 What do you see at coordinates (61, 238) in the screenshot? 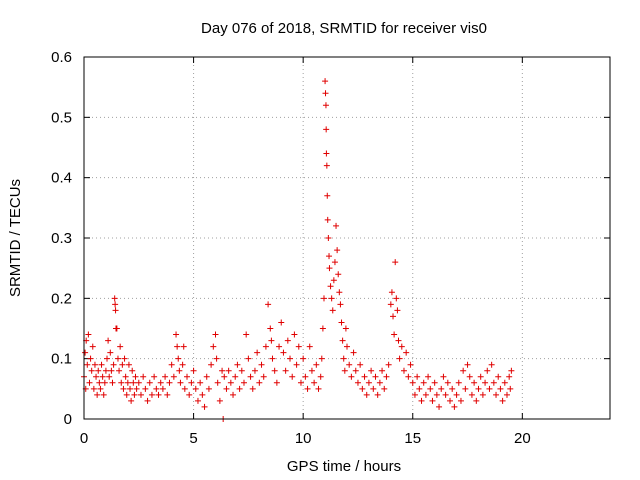
I see `y-tick-label: 0.3` at bounding box center [61, 238].